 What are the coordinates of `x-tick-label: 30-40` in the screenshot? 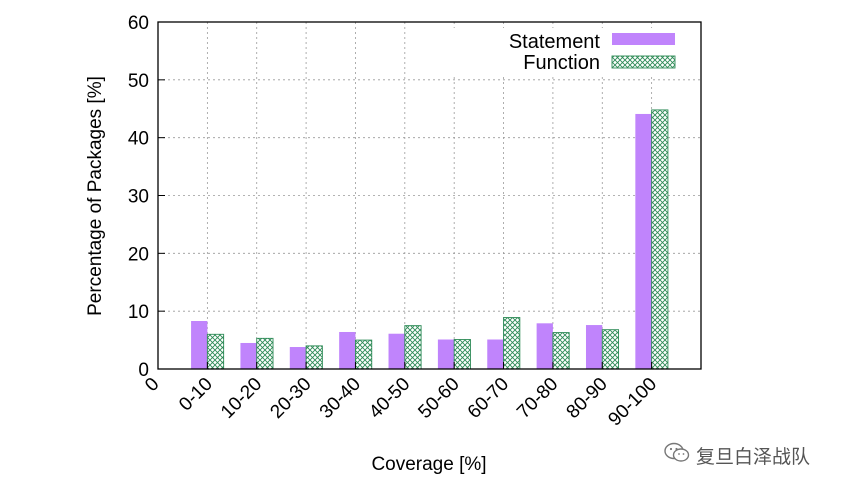 It's located at (340, 398).